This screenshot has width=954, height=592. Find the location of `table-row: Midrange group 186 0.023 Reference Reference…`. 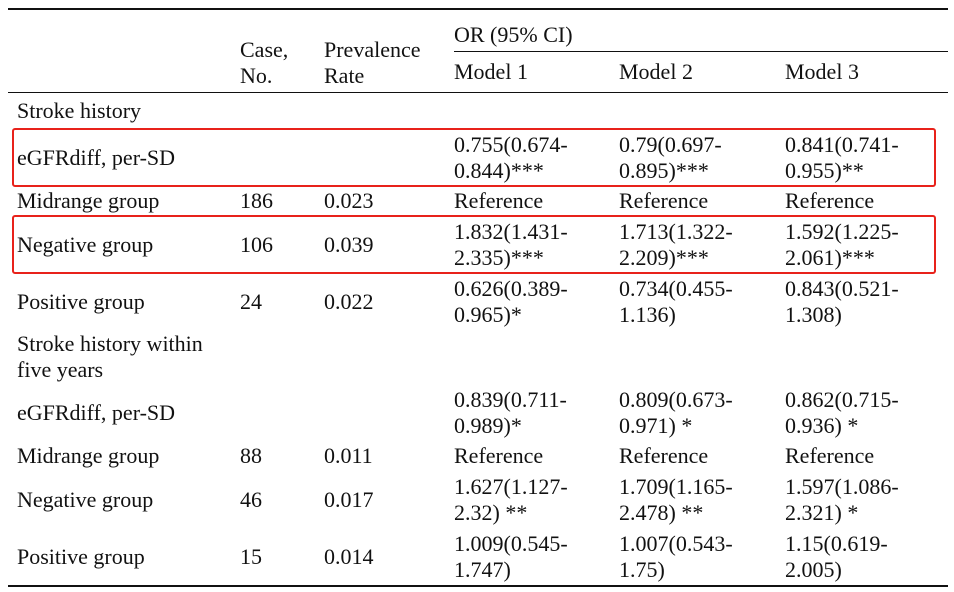

table-row: Midrange group 186 0.023 Reference Reference… is located at coordinates (478, 201).